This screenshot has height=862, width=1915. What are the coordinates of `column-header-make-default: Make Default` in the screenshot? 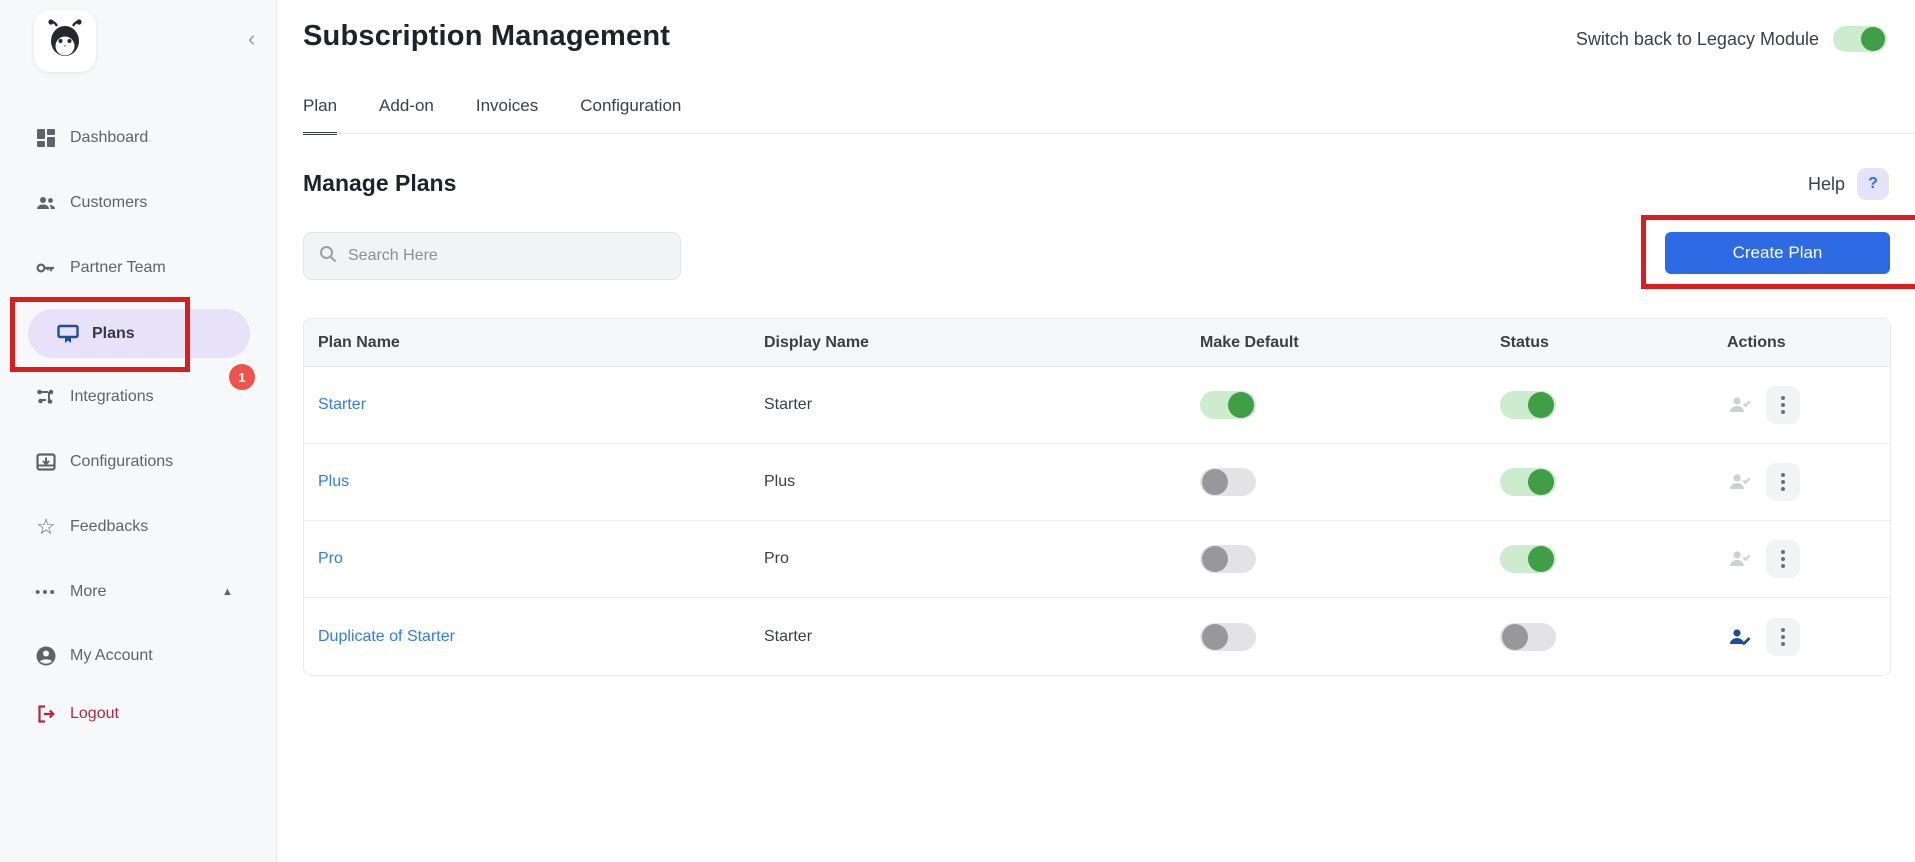 It's located at (1249, 342).